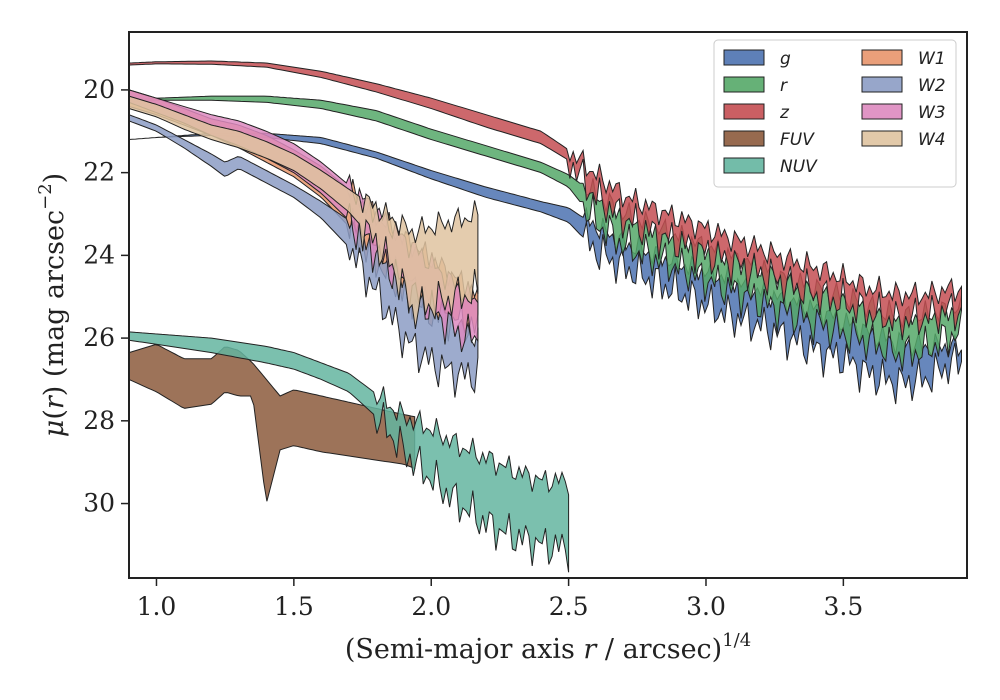 This screenshot has height=700, width=1000. I want to click on x-tick-label: 3.0, so click(706, 606).